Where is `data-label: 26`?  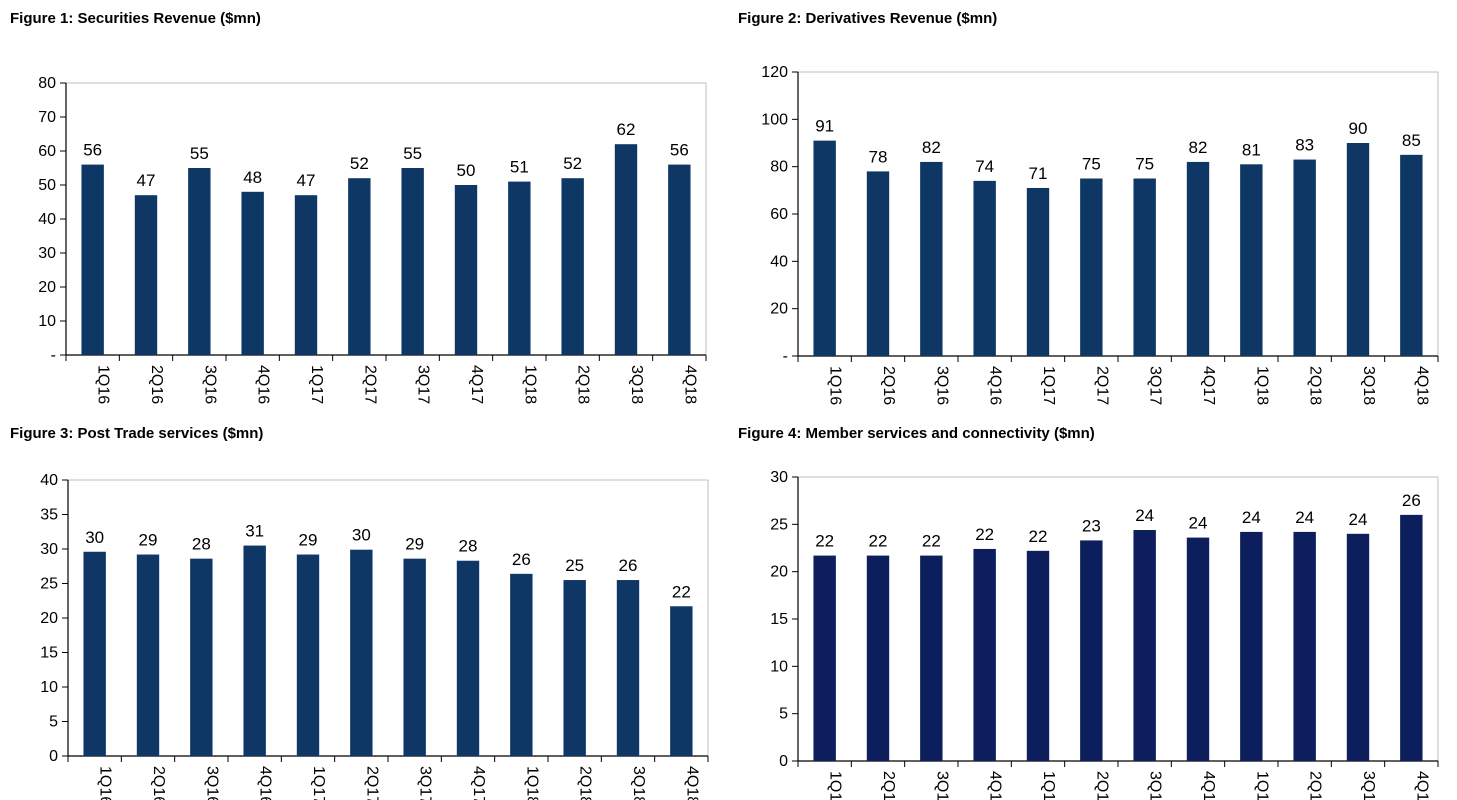 data-label: 26 is located at coordinates (628, 565).